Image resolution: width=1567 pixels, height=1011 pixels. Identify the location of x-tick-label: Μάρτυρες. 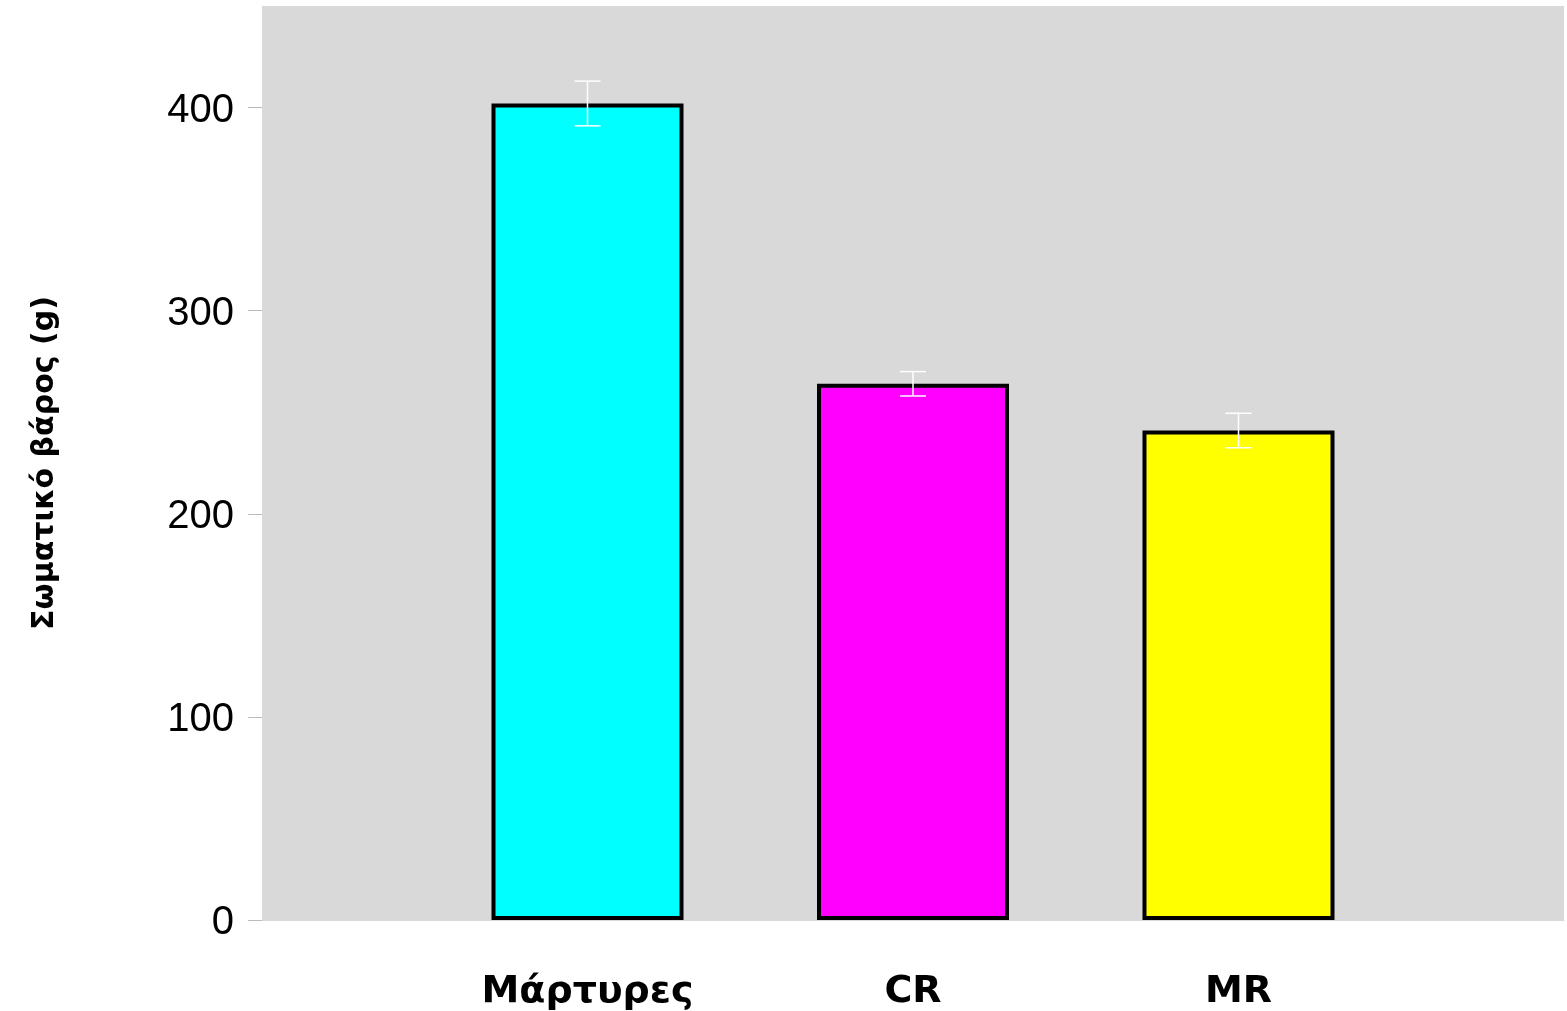
(587, 989).